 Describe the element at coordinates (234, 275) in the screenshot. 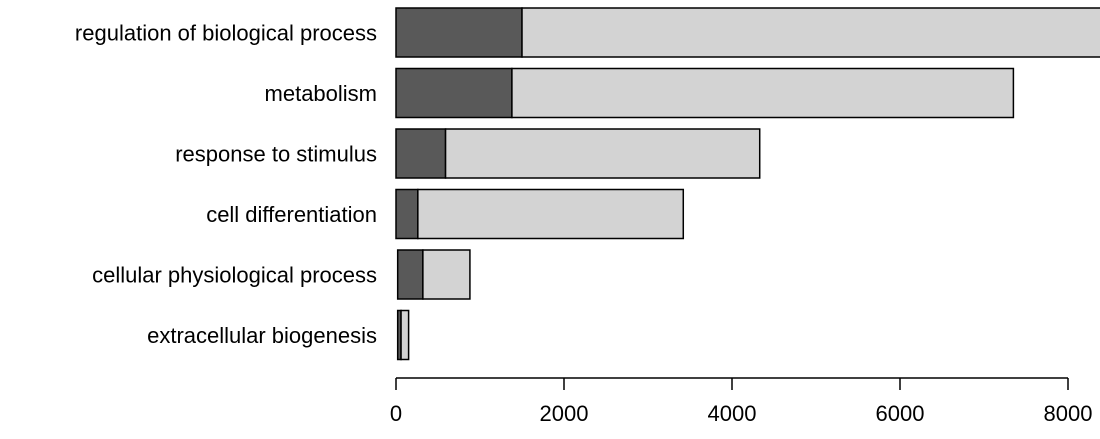

I see `category-label: cellular physiological process` at that location.